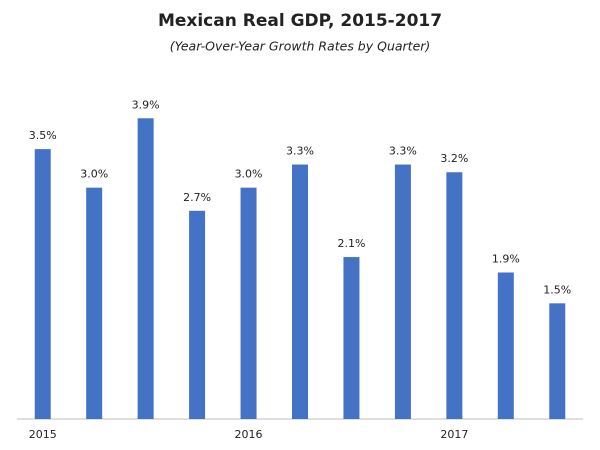 Image resolution: width=600 pixels, height=450 pixels. What do you see at coordinates (43, 434) in the screenshot?
I see `x-tick-label: 2015` at bounding box center [43, 434].